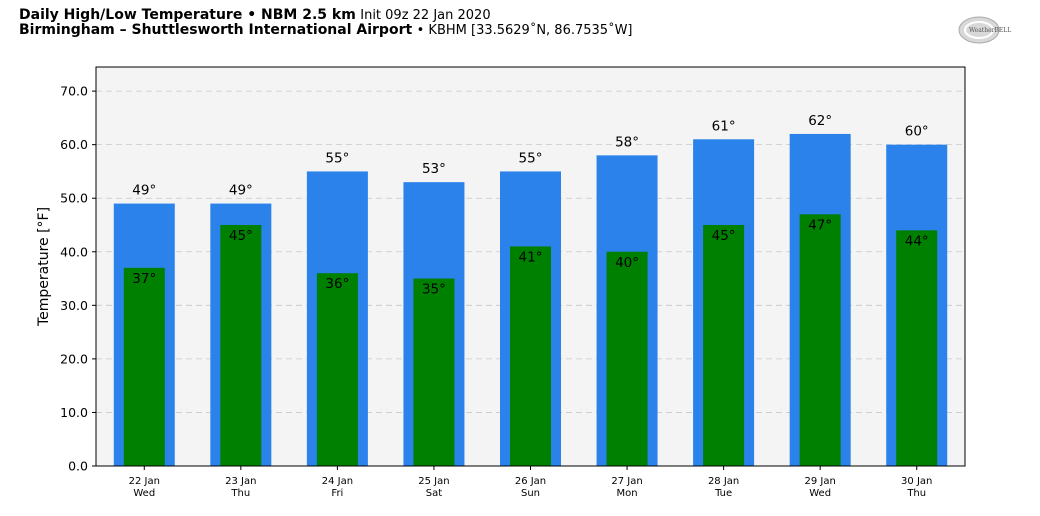  What do you see at coordinates (723, 481) in the screenshot?
I see `x-tick-date: 28 Jan` at bounding box center [723, 481].